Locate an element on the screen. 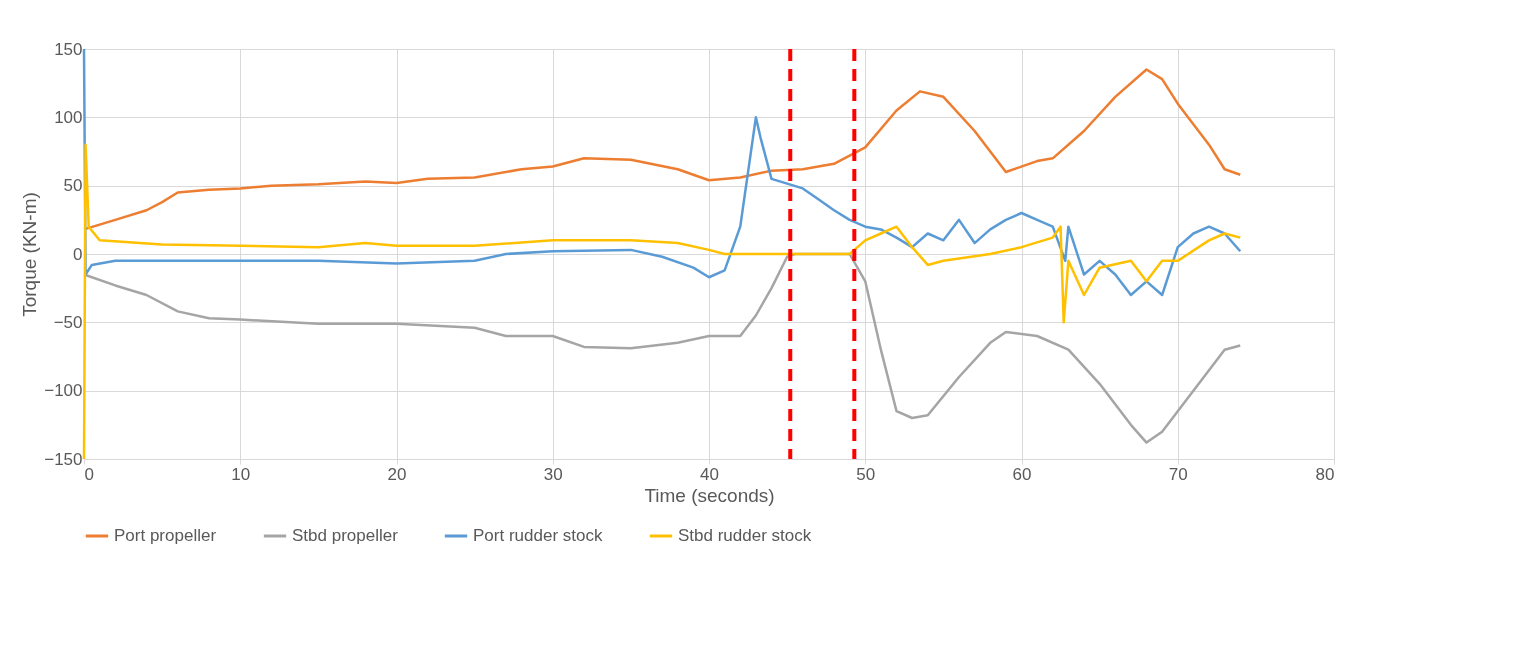  x-tick-label: 50 is located at coordinates (866, 474).